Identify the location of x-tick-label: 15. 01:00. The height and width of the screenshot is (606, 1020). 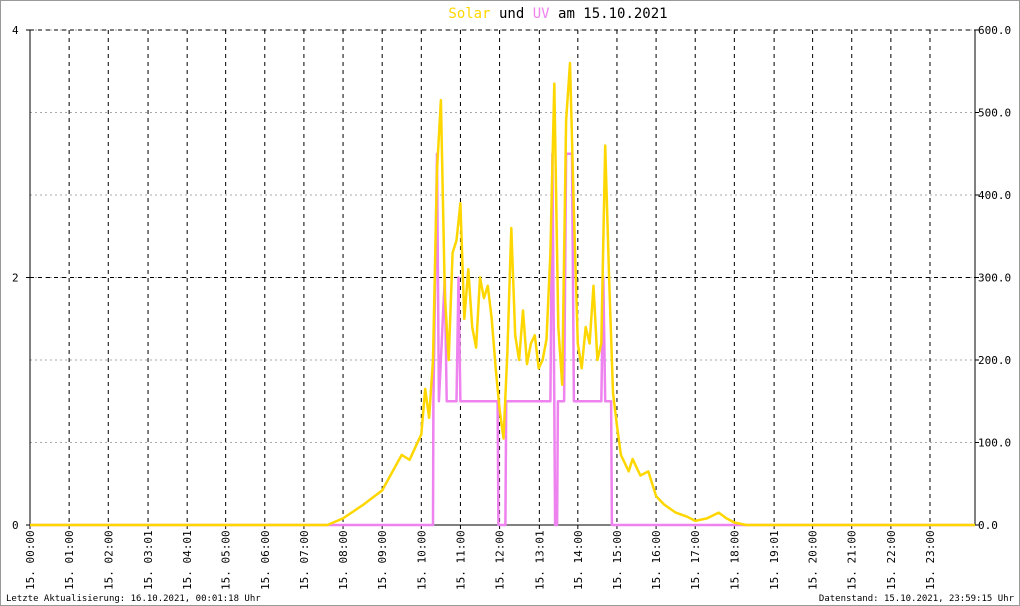
(69, 560).